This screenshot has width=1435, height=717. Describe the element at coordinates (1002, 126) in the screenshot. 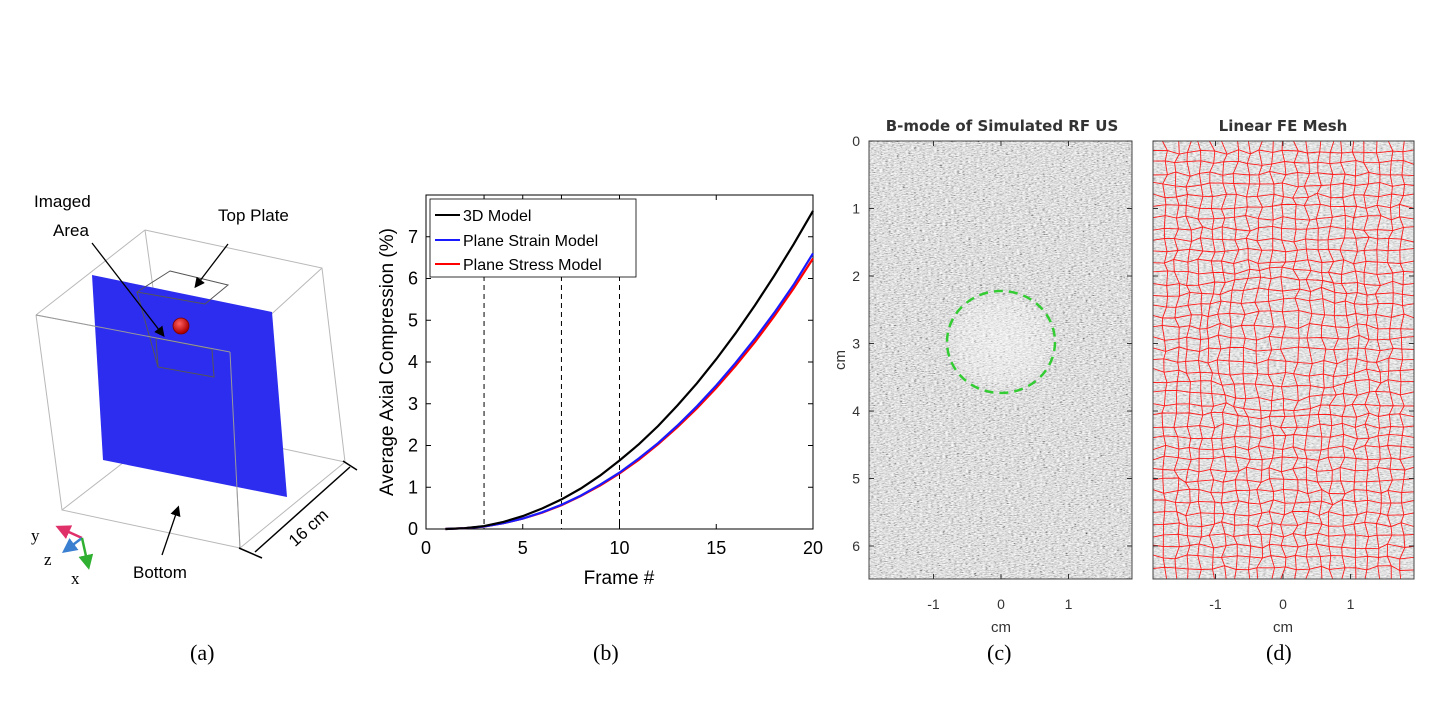

I see `panel-c-title: B-mode of Simulated RF US` at that location.